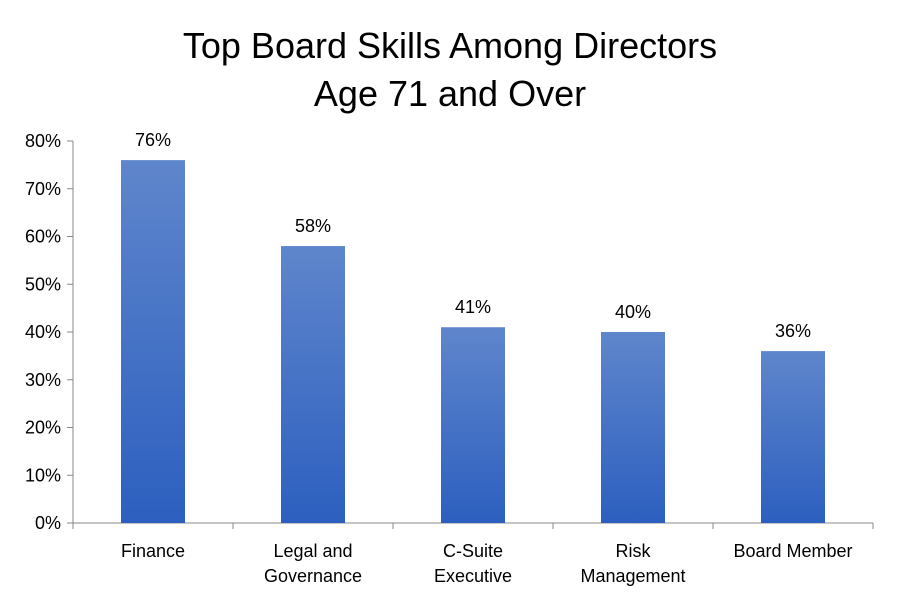 This screenshot has height=600, width=900. Describe the element at coordinates (43, 332) in the screenshot. I see `y-tick-label: 40%` at that location.